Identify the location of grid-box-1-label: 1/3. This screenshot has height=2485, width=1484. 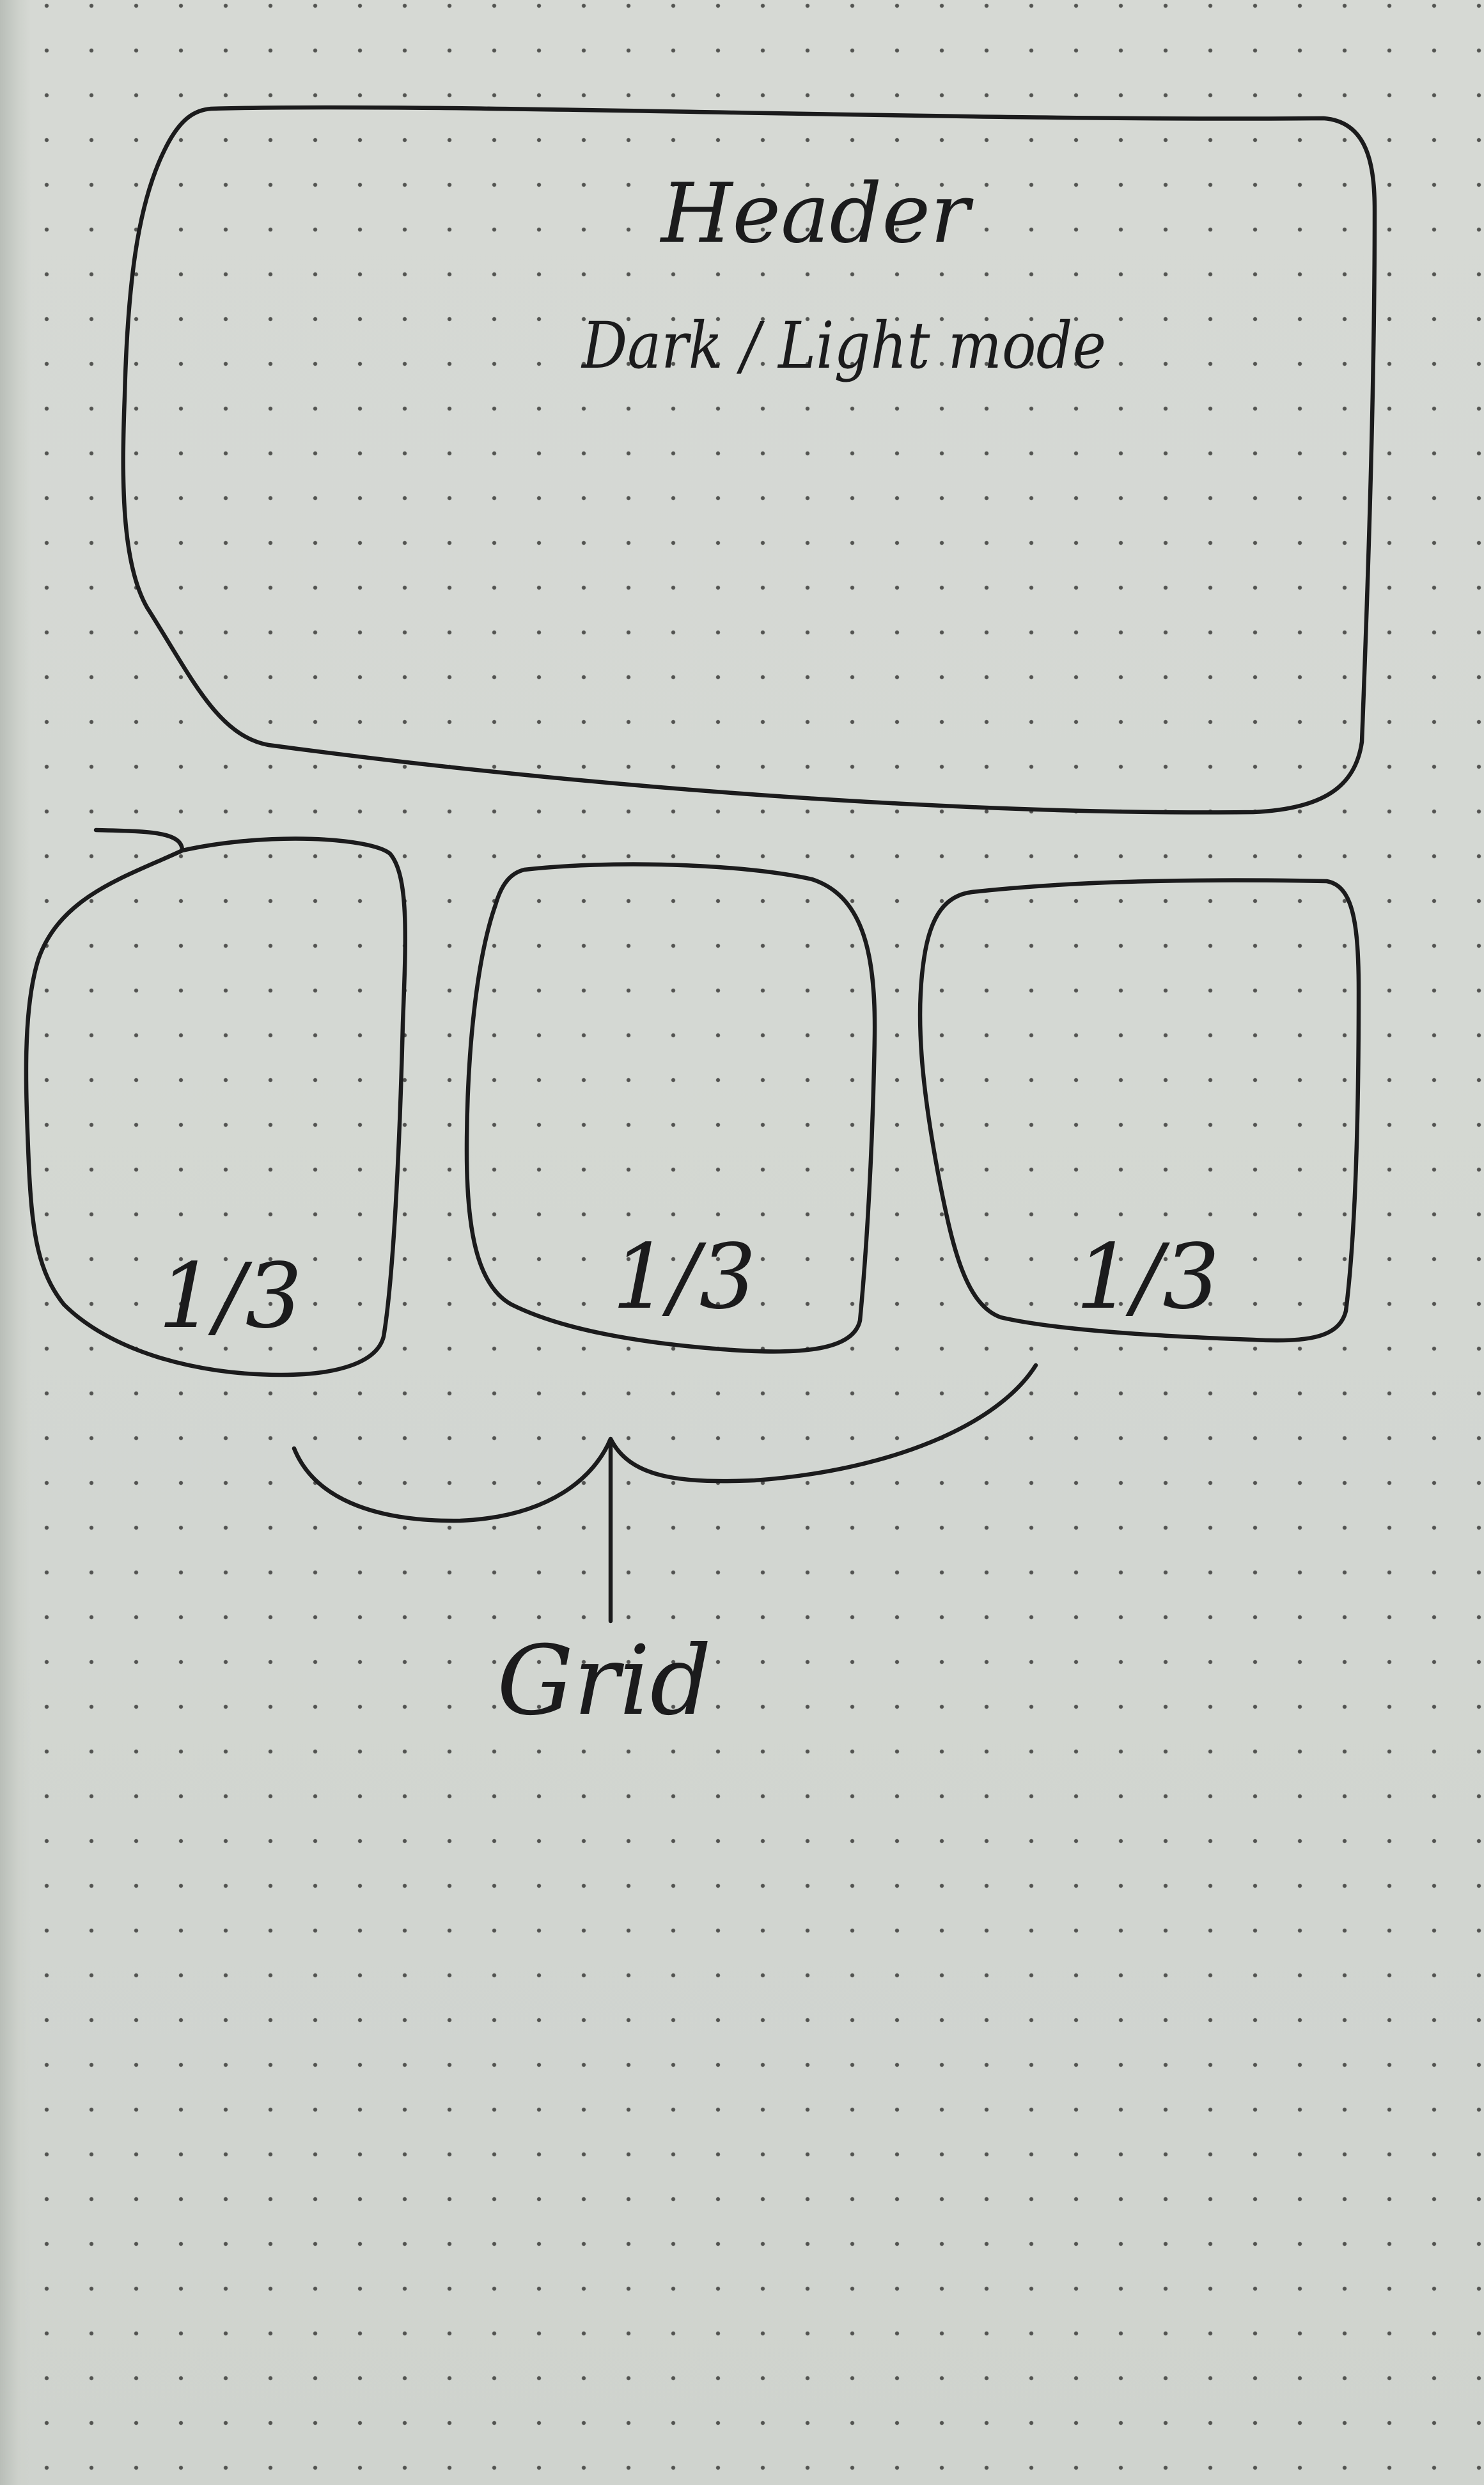
(230, 1296).